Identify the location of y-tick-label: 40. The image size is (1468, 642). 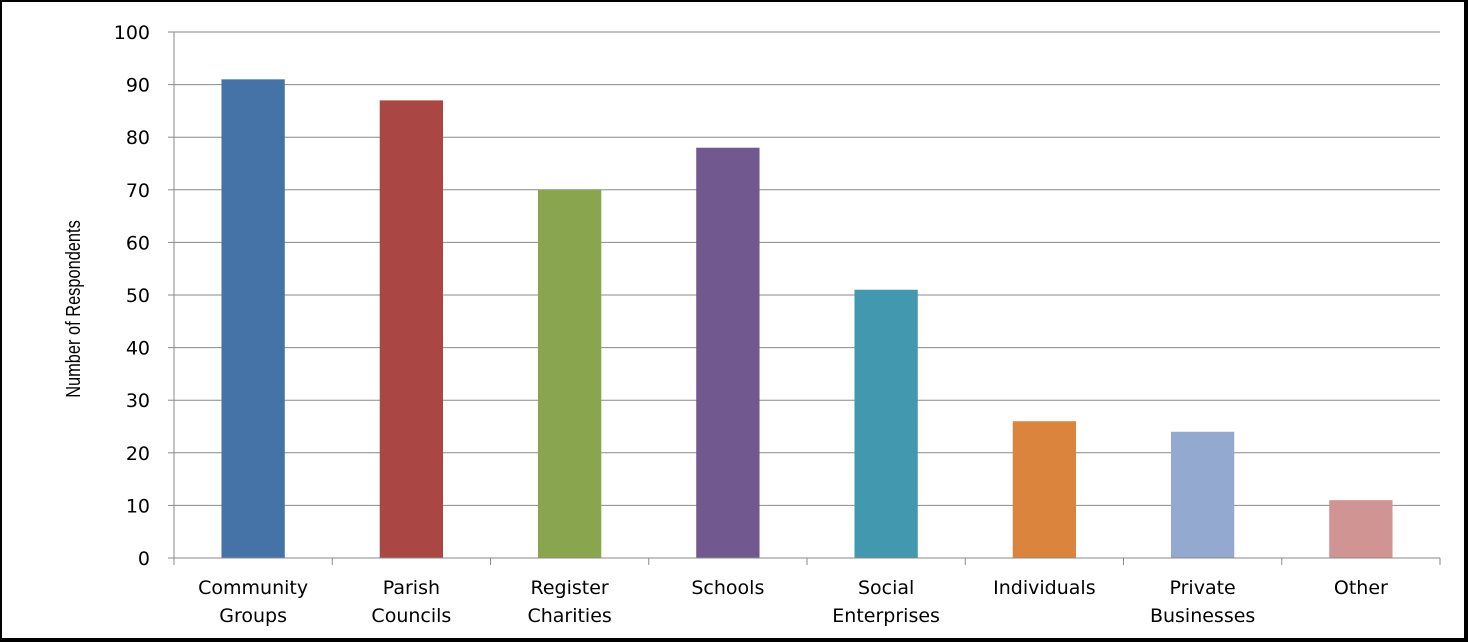
(138, 349).